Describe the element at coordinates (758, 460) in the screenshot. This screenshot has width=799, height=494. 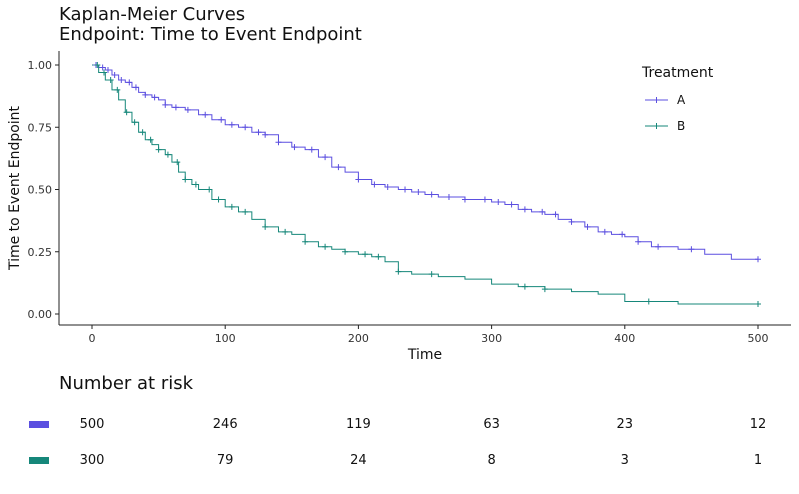
I see `risk-count-B: 1` at that location.